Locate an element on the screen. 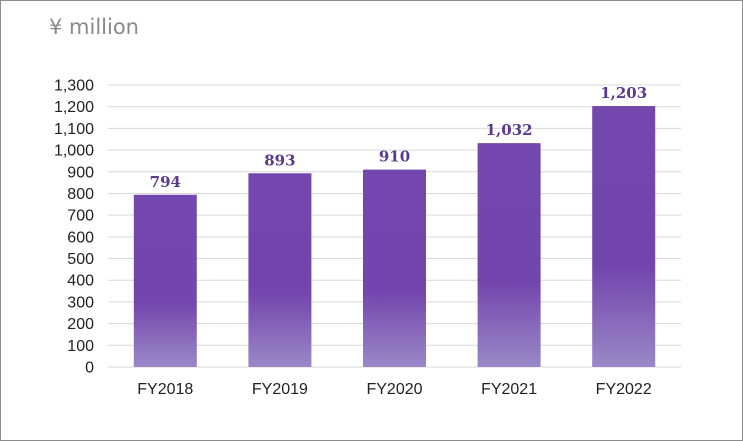 The image size is (743, 441). data-label: 893 is located at coordinates (279, 160).